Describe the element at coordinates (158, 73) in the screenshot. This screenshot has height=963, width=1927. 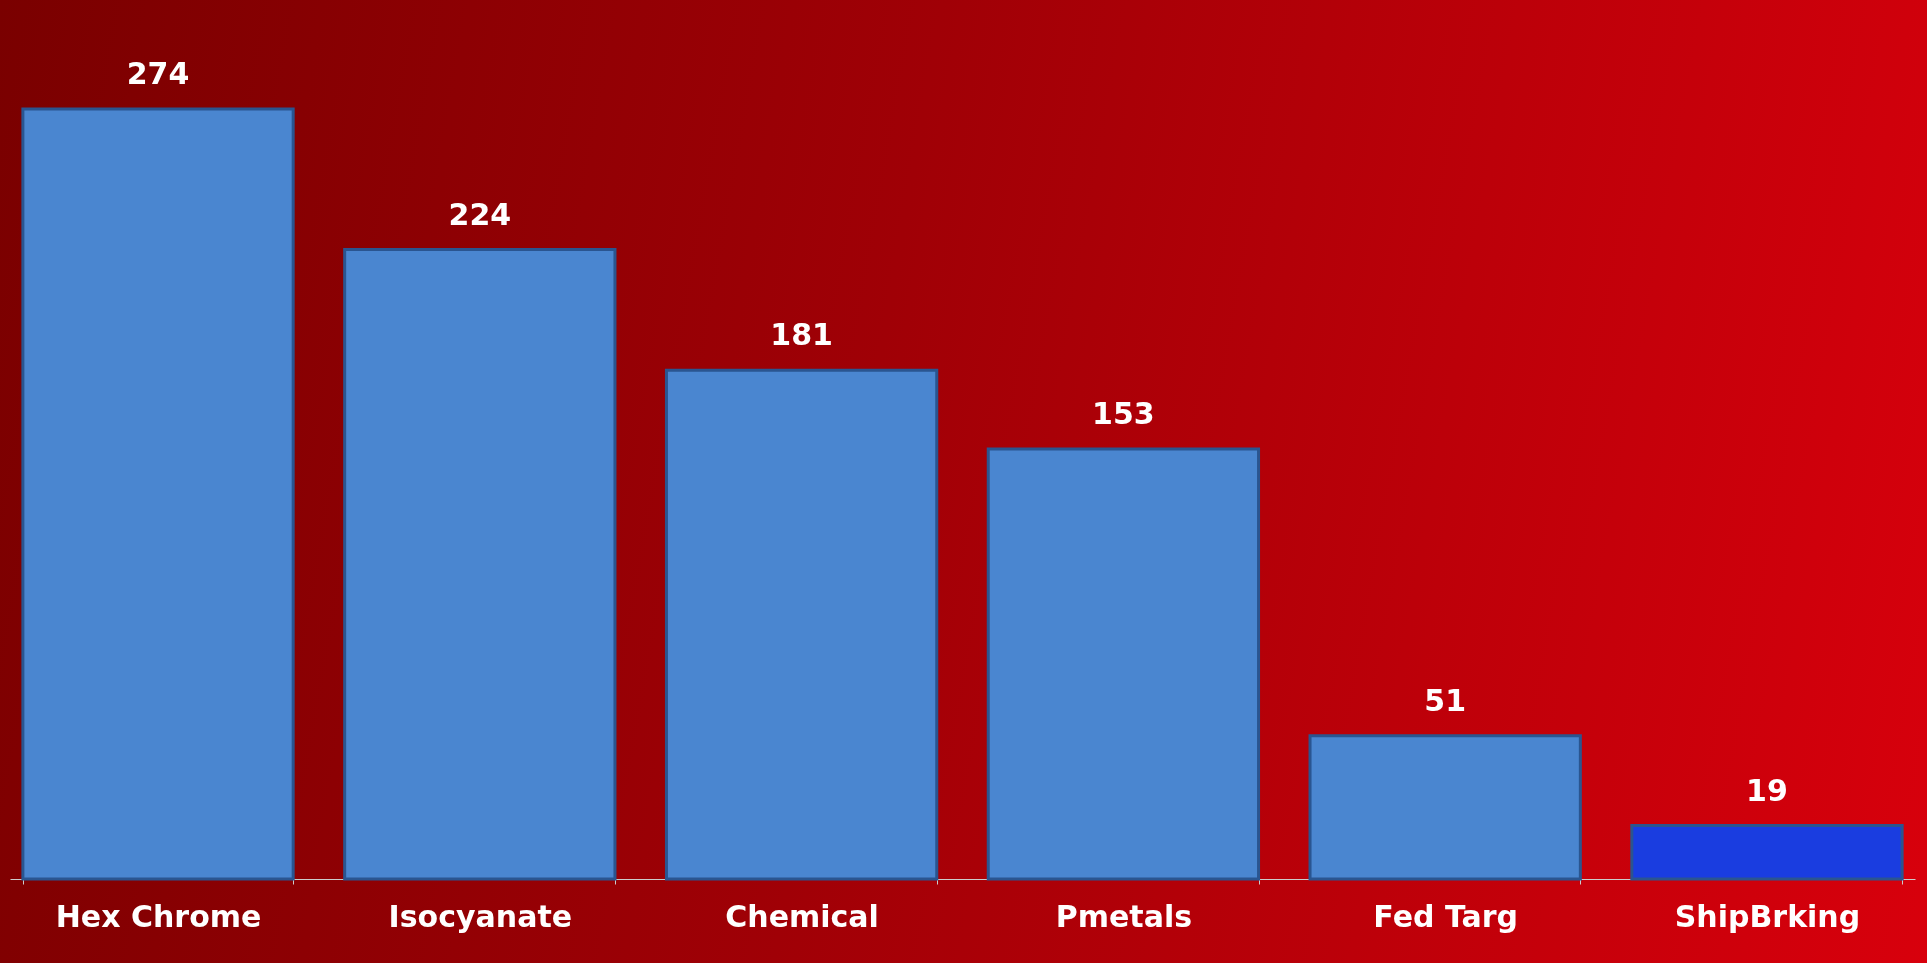
I see `data-label: 274` at that location.